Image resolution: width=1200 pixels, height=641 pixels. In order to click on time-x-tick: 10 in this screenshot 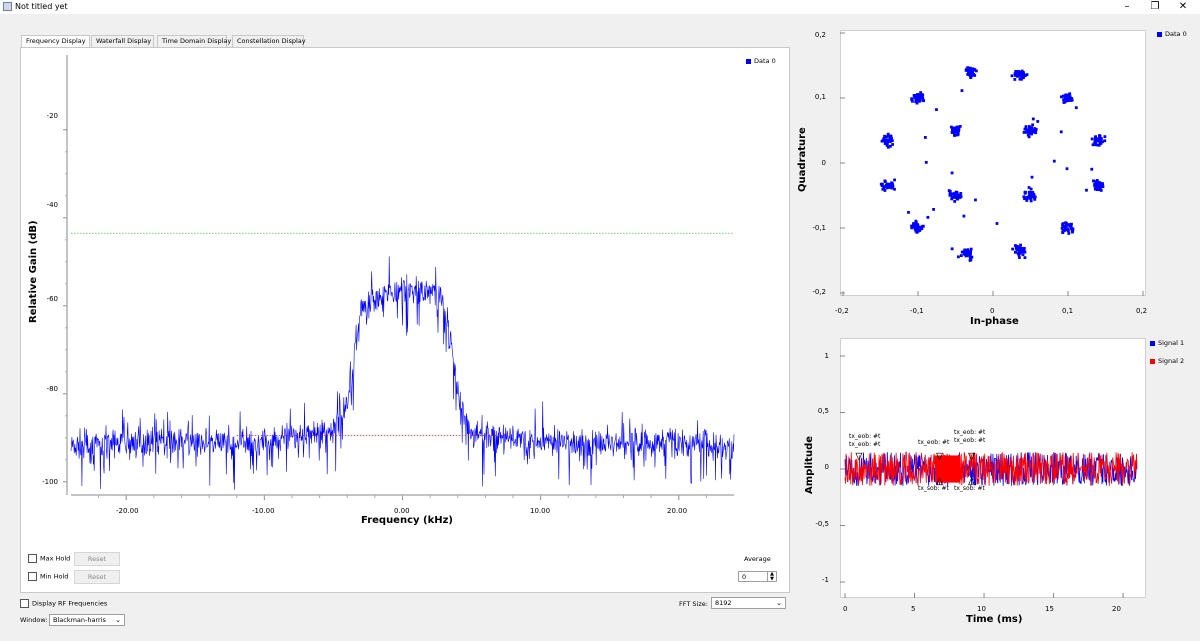, I will do `click(981, 609)`.